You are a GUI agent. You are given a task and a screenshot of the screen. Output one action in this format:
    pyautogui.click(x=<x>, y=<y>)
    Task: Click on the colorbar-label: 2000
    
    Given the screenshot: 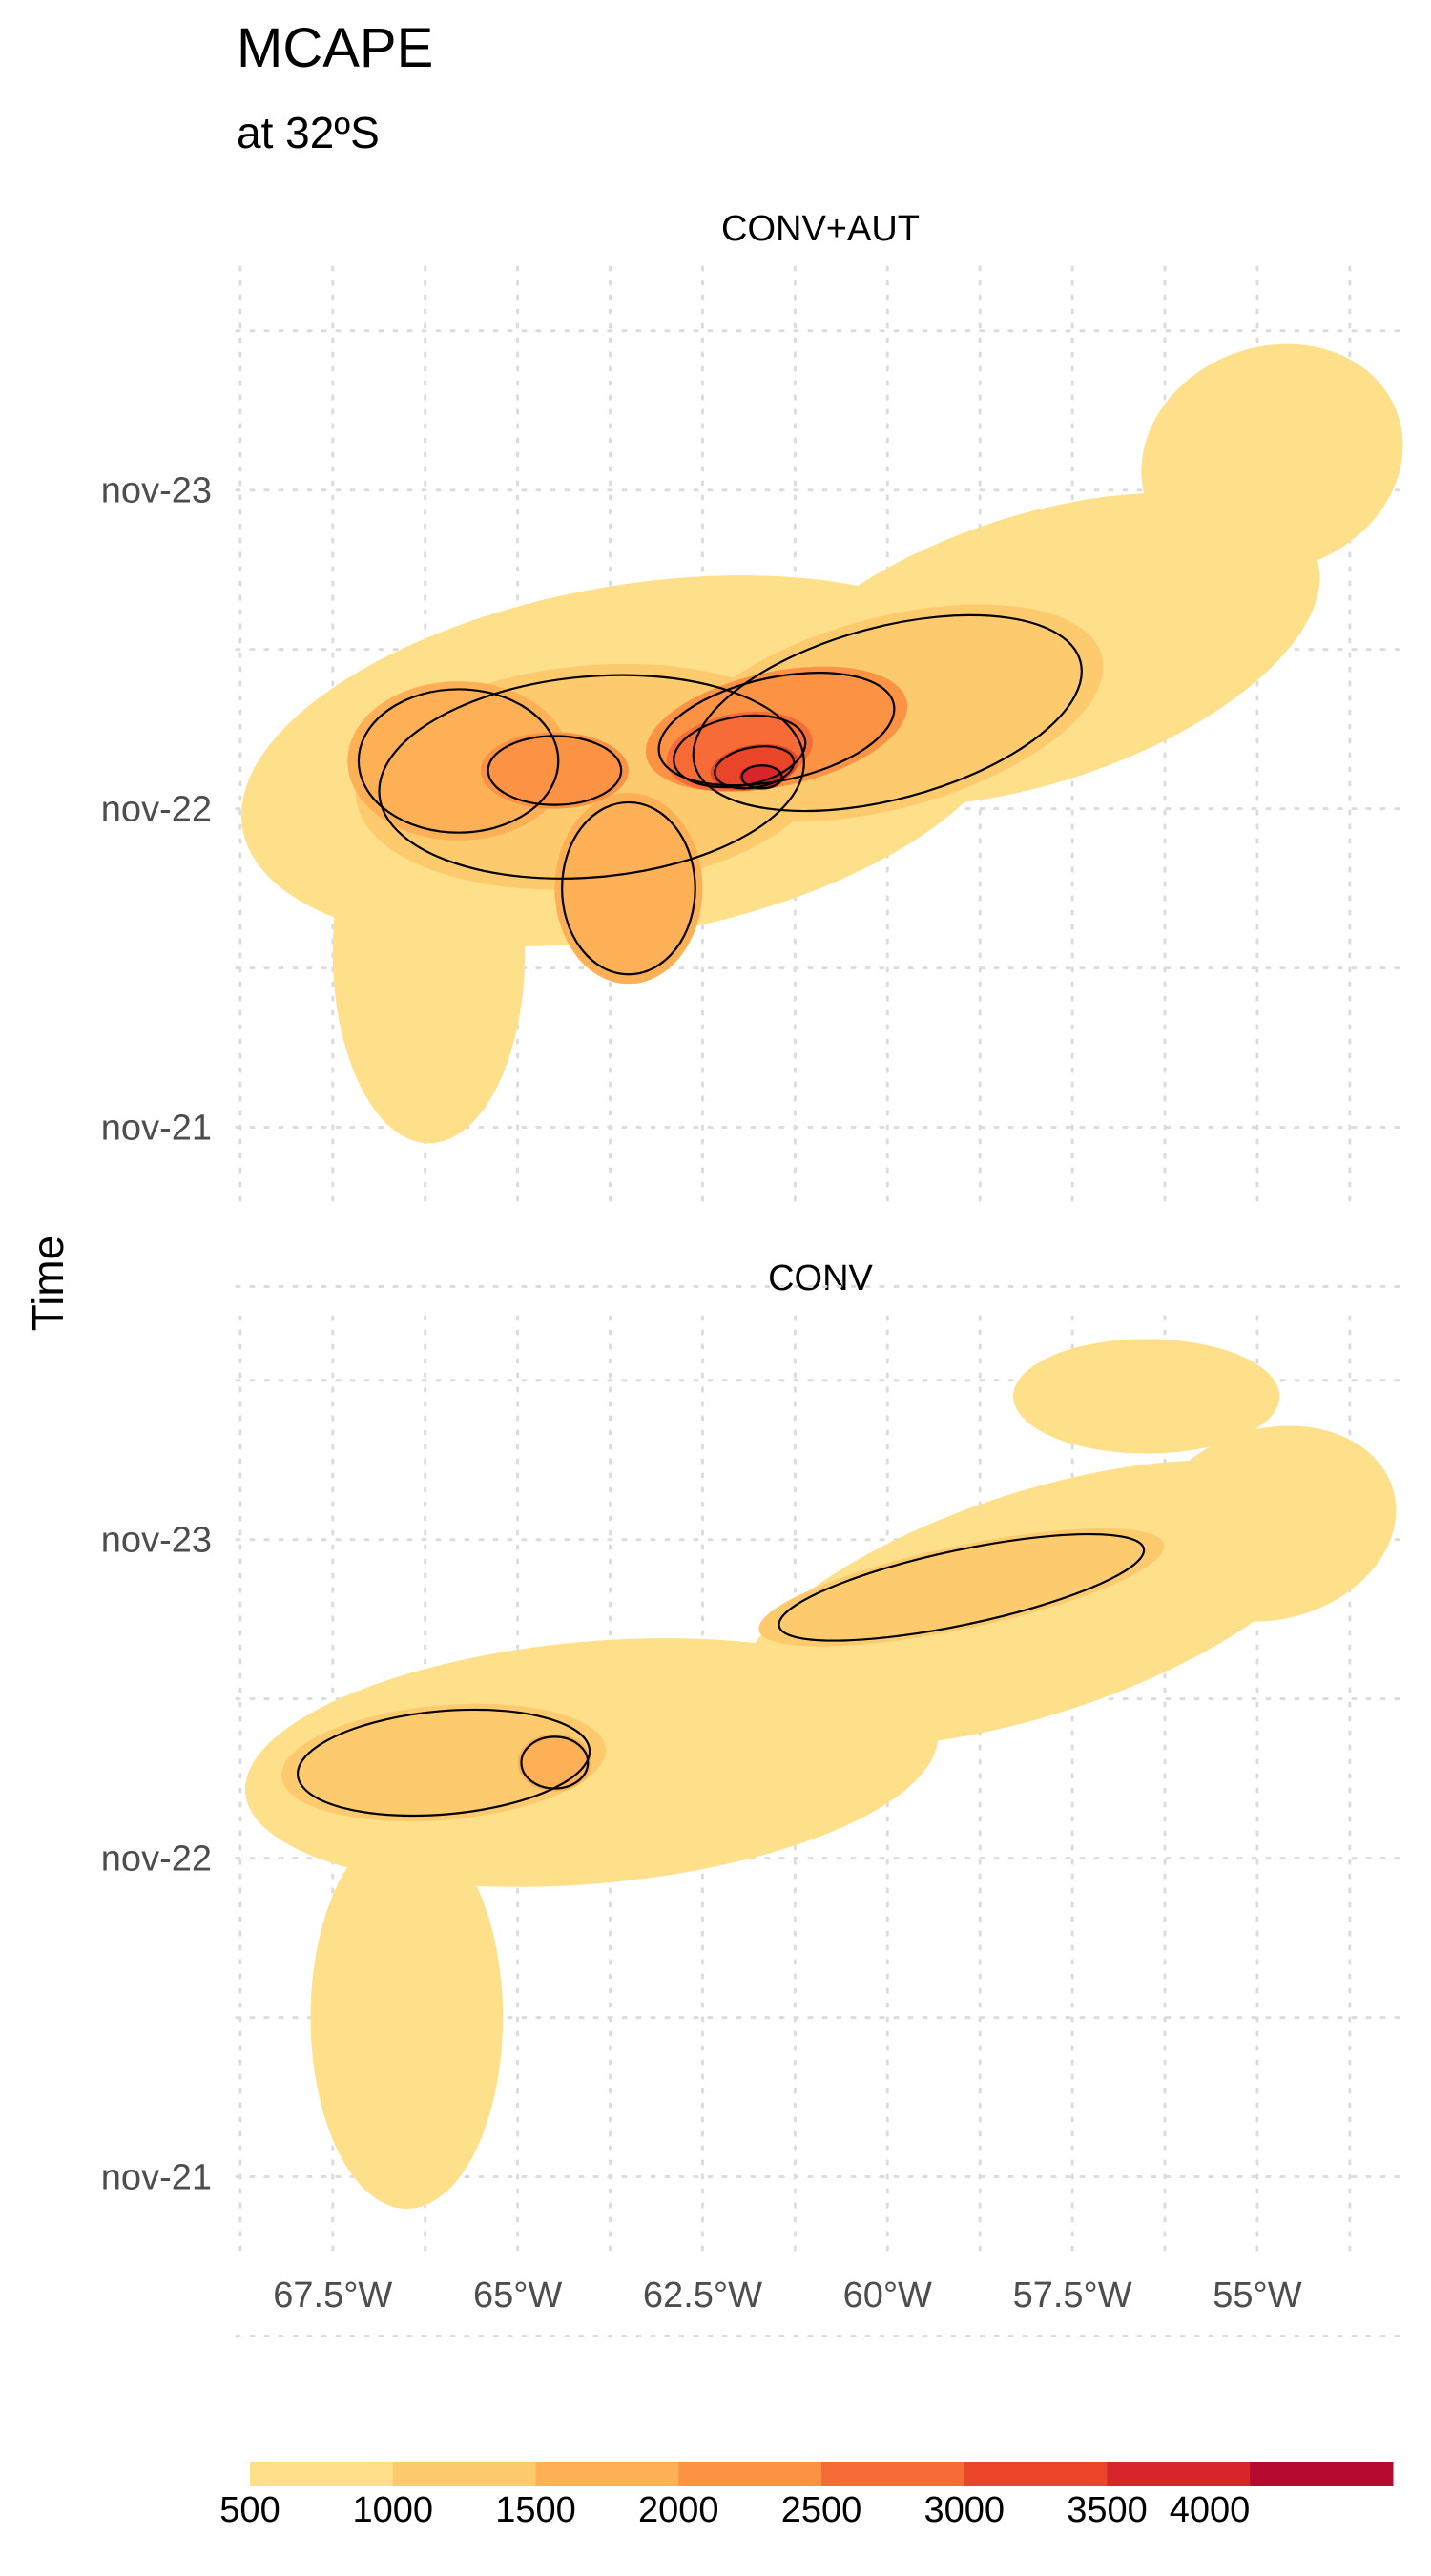 What is the action you would take?
    pyautogui.click(x=679, y=2510)
    